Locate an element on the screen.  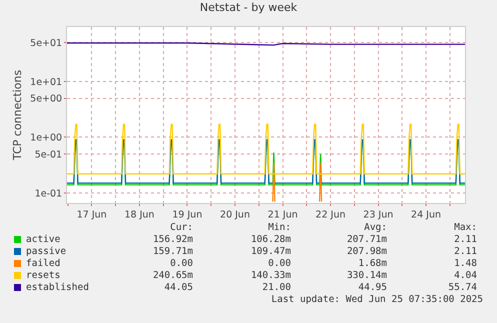
x-tick-label: 20 Jun is located at coordinates (235, 214).